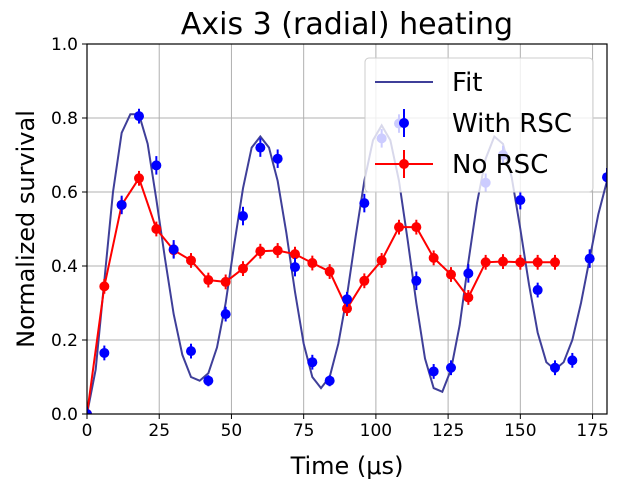 The height and width of the screenshot is (491, 622). I want to click on legend-label: With RSC, so click(512, 124).